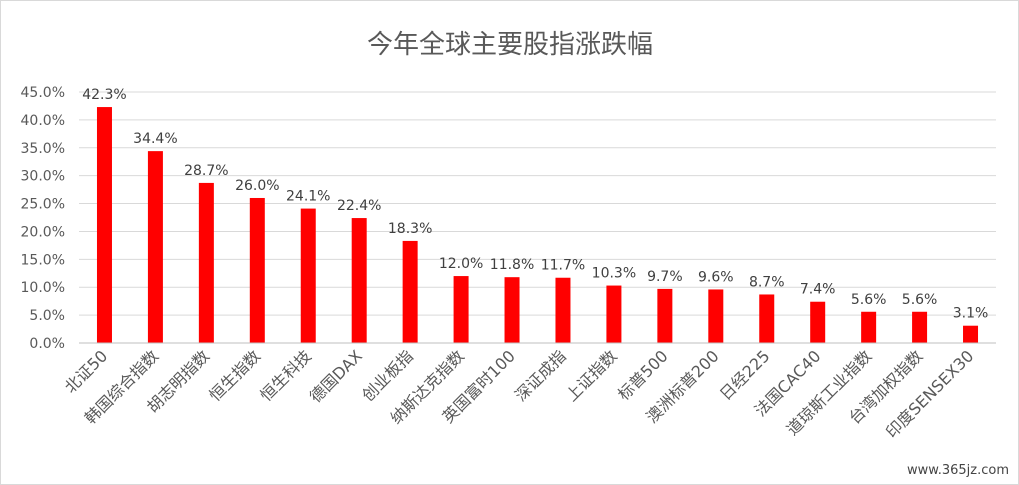 The width and height of the screenshot is (1019, 485). I want to click on y-tick-label: 10.0%, so click(43, 288).